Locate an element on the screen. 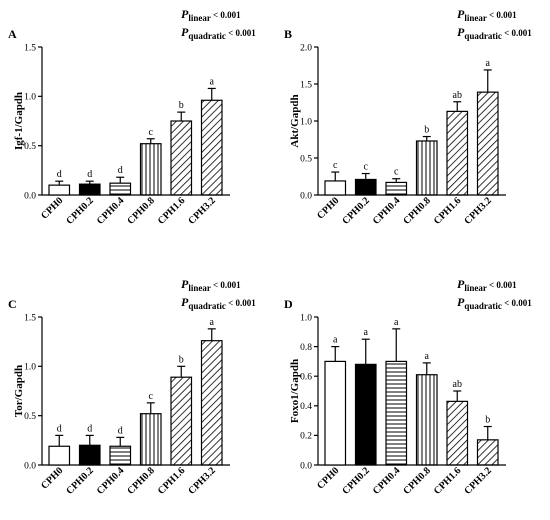 The width and height of the screenshot is (550, 520). panel-letter: B is located at coordinates (288, 34).